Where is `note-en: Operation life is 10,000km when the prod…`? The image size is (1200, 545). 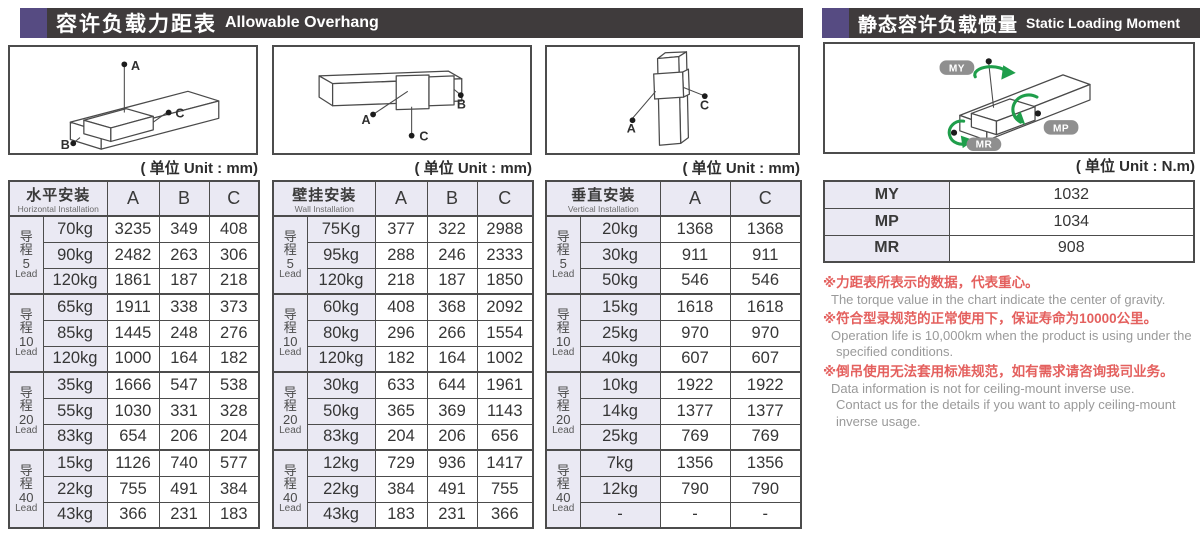
note-en: Operation life is 10,000km when the prod… is located at coordinates (1011, 335).